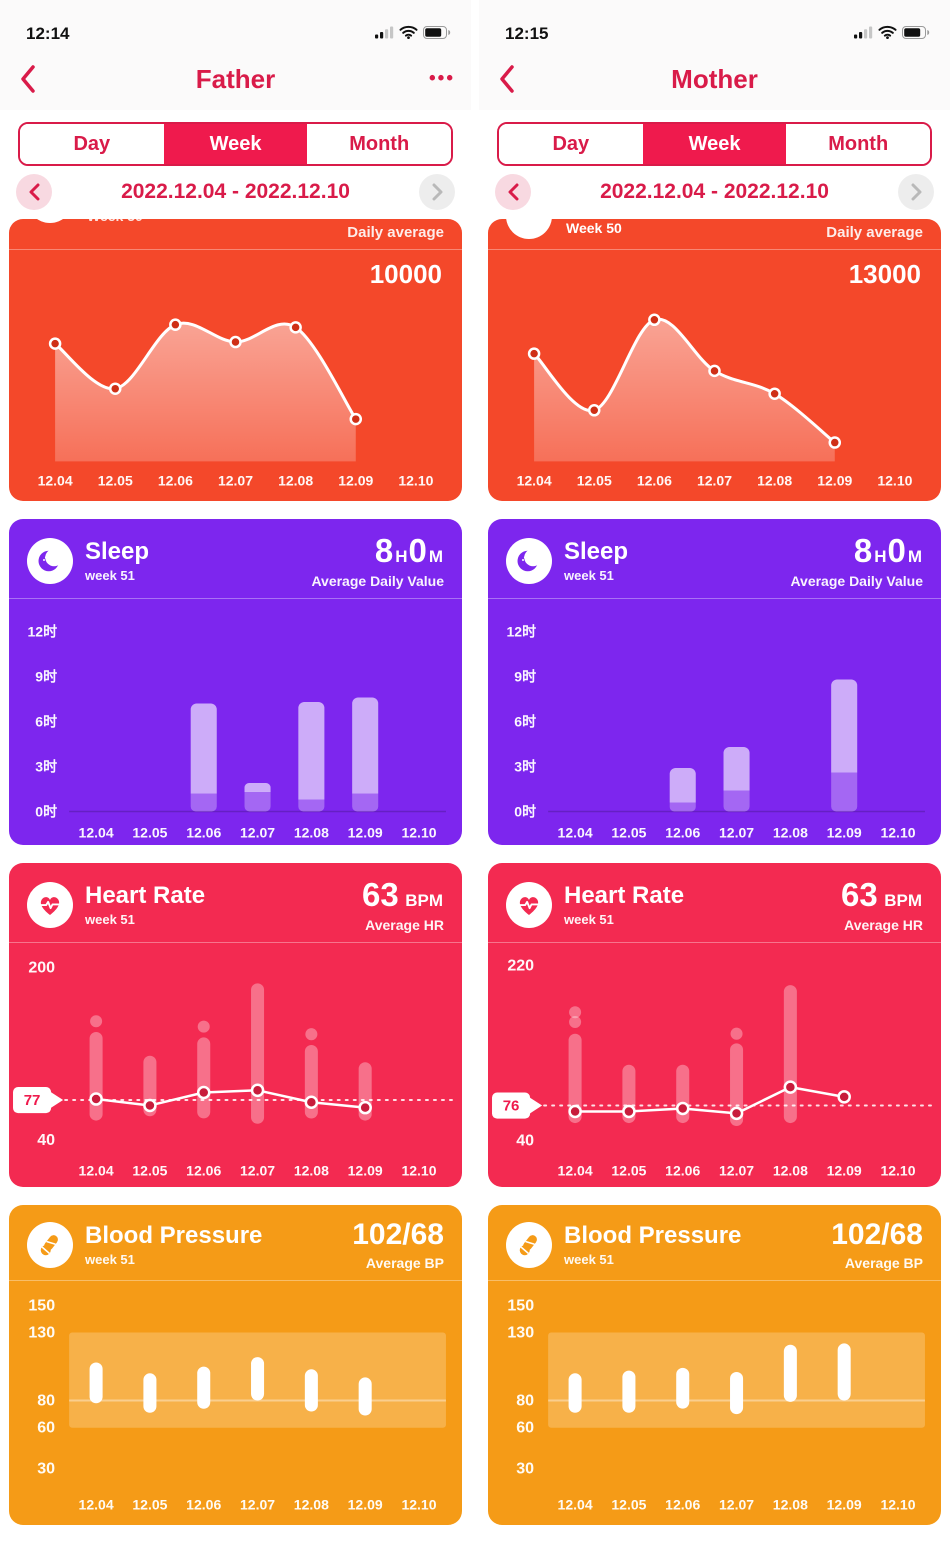 This screenshot has width=950, height=1551. I want to click on sleep-title: Sleep, so click(117, 551).